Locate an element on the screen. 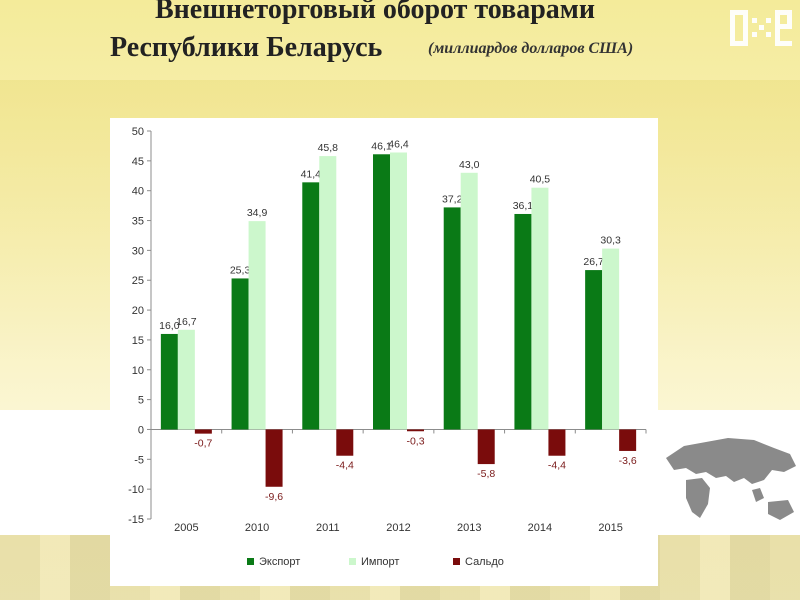 The image size is (800, 600). data-label-import: 45,8 is located at coordinates (328, 148).